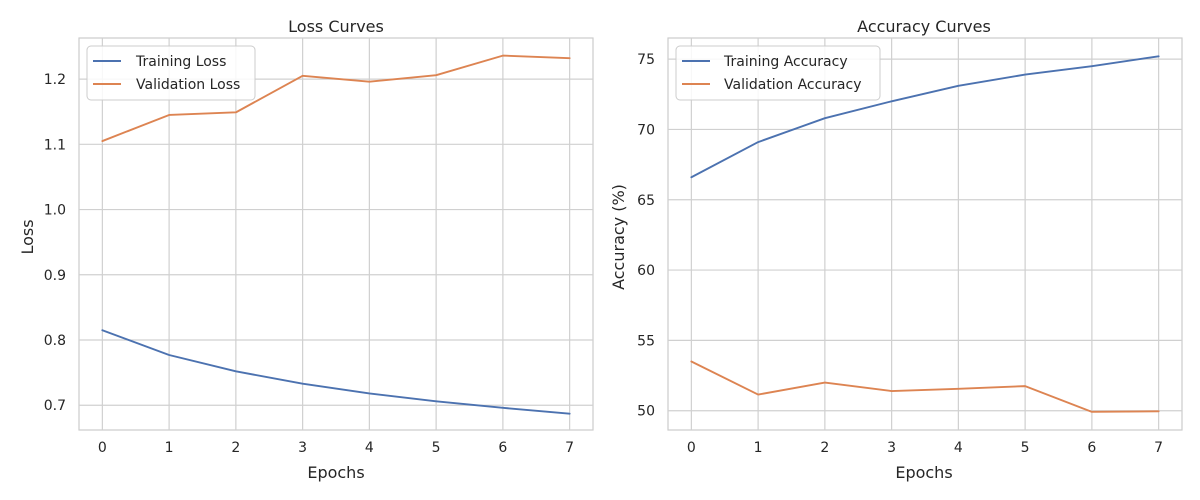 This screenshot has height=500, width=1200. Describe the element at coordinates (55, 341) in the screenshot. I see `loss-y-tick-label: 0.8` at that location.